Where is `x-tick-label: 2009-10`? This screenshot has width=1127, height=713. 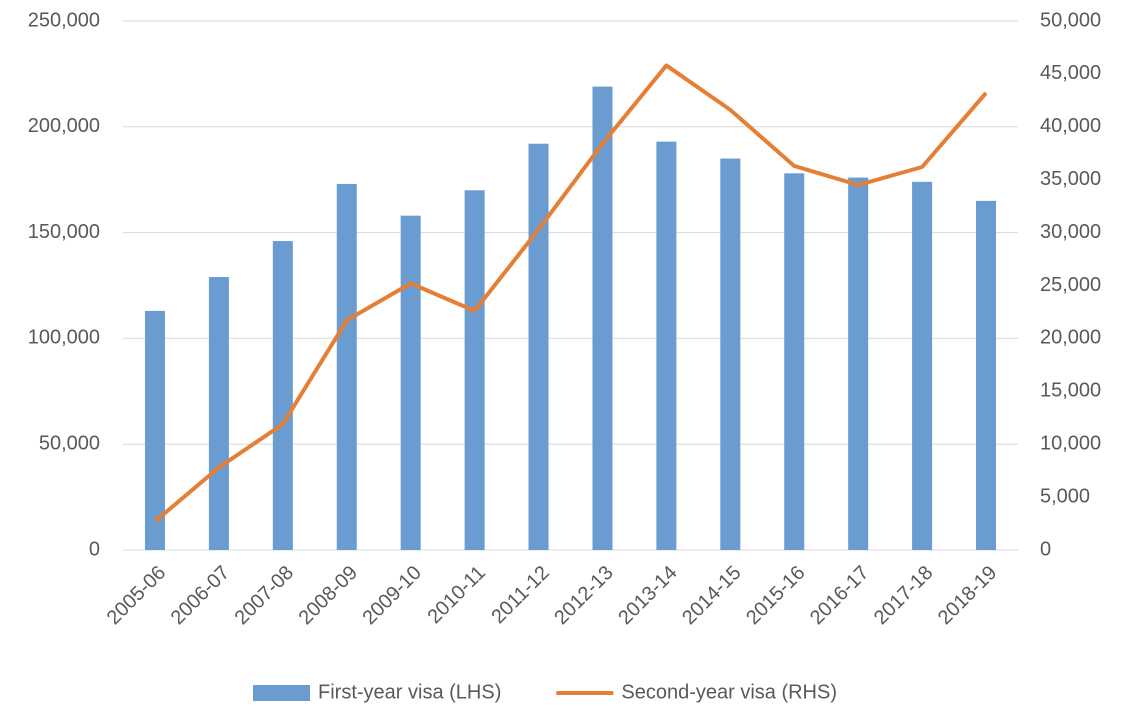 x-tick-label: 2009-10 is located at coordinates (391, 595).